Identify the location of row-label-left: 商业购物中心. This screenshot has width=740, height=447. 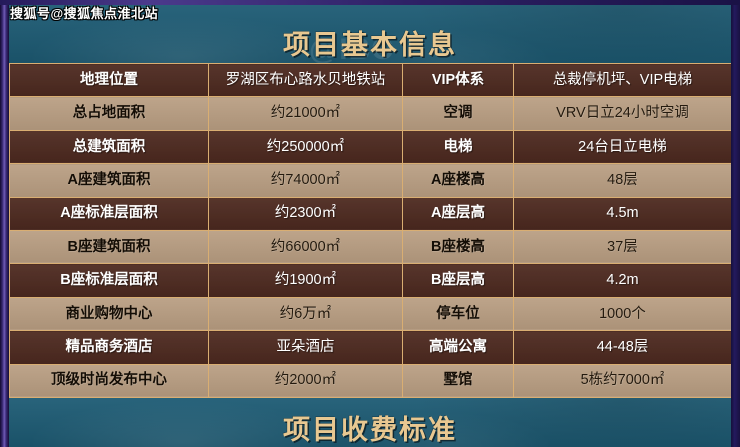
(109, 314).